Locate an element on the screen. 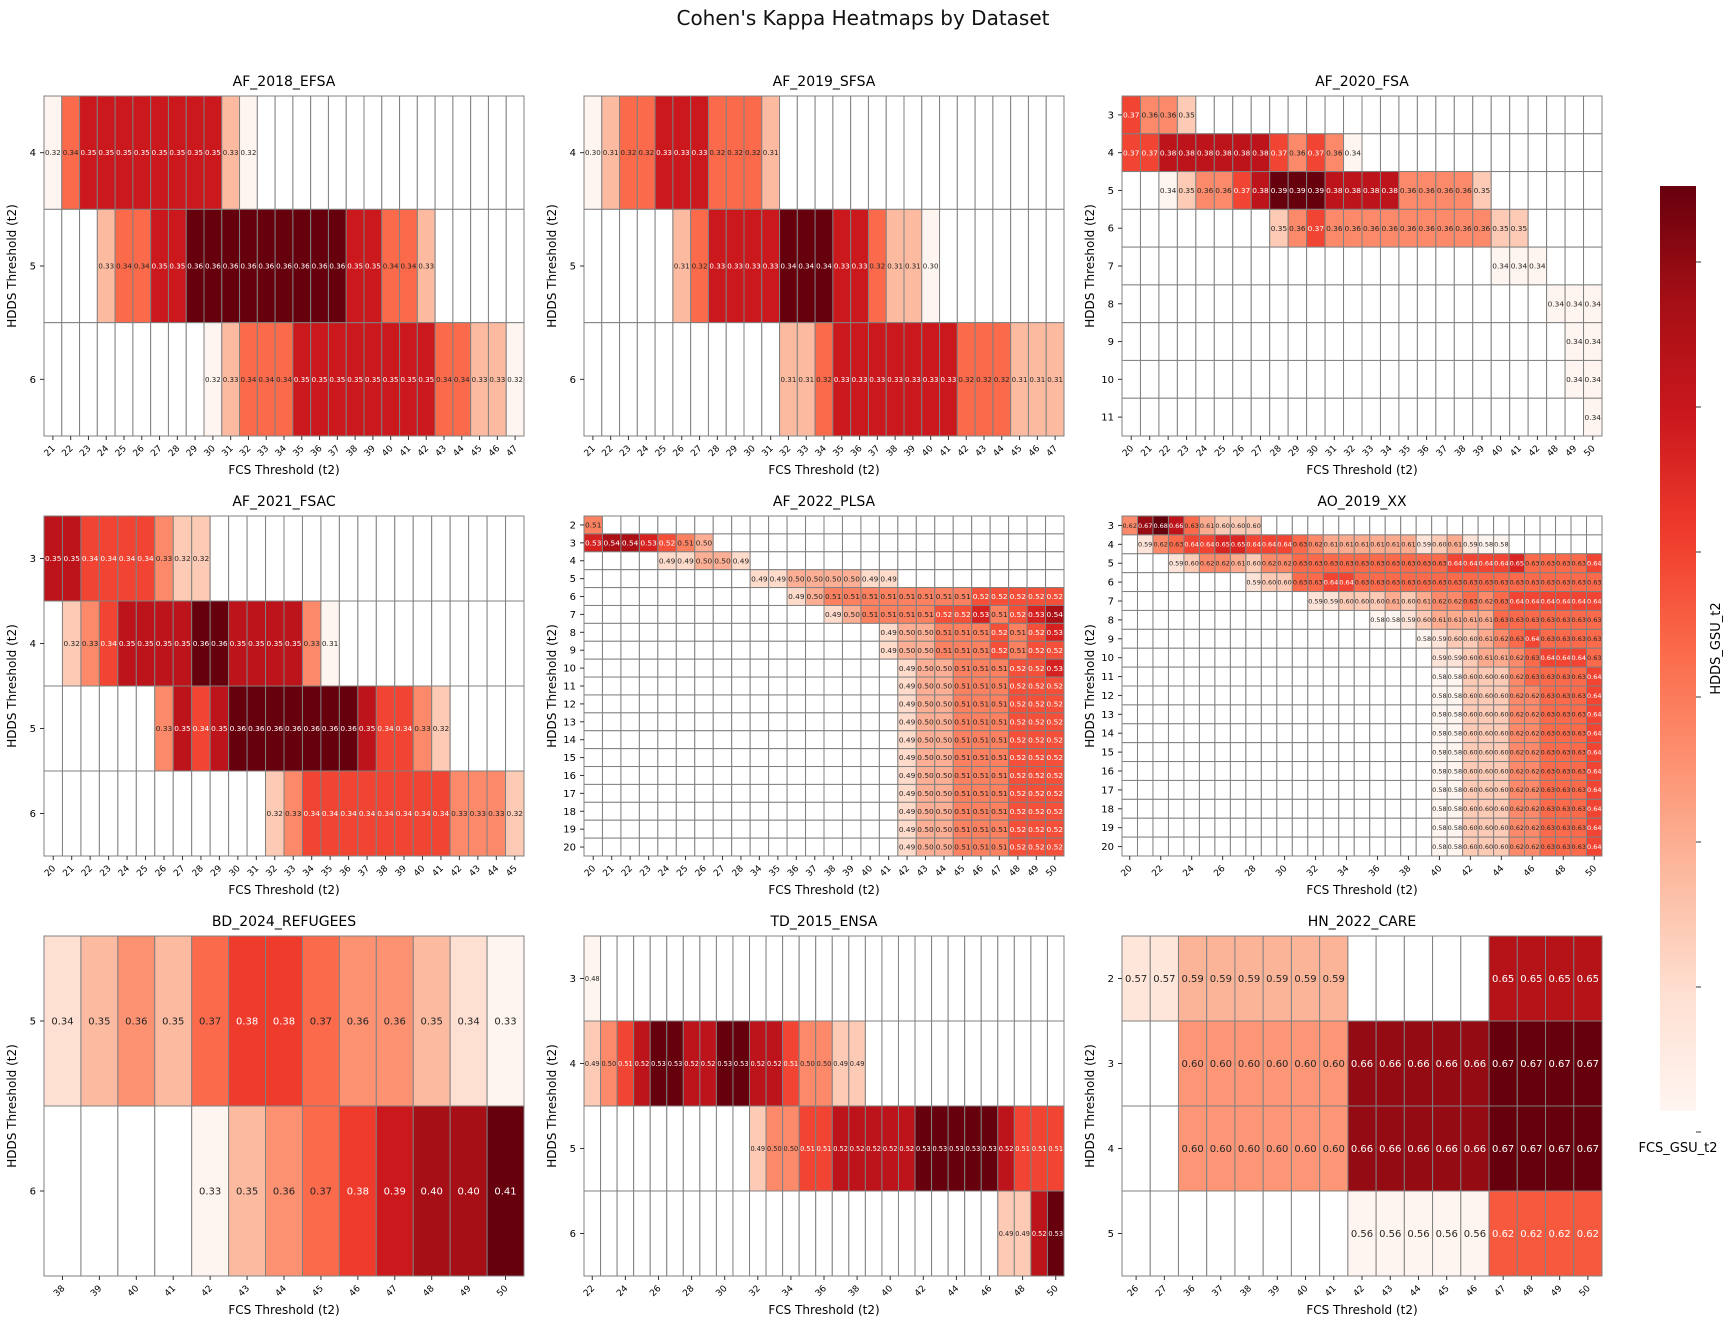  colorbar-label: HDDS_GSU_t2 is located at coordinates (1716, 648).